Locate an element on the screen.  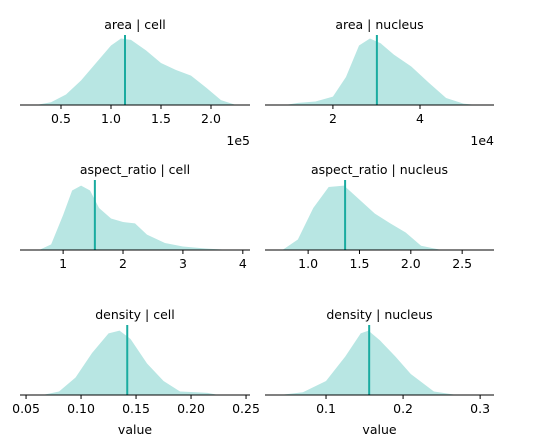
subplot-title: area | cell is located at coordinates (135, 24).